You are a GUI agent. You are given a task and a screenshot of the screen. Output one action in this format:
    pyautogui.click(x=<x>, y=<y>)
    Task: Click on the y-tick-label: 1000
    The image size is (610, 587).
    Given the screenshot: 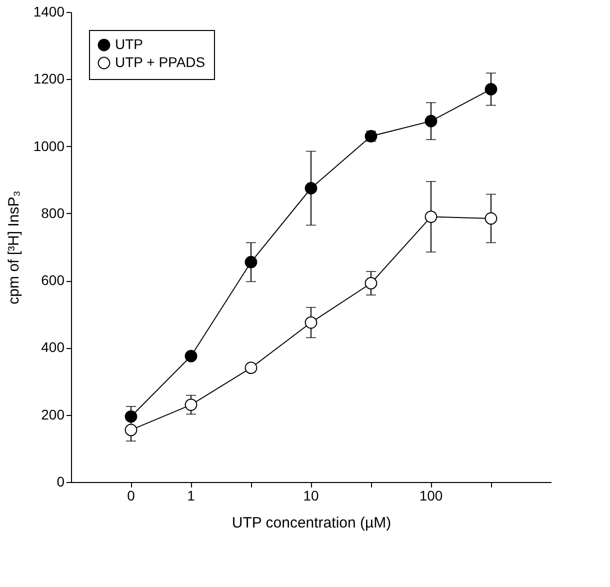 What is the action you would take?
    pyautogui.click(x=49, y=146)
    